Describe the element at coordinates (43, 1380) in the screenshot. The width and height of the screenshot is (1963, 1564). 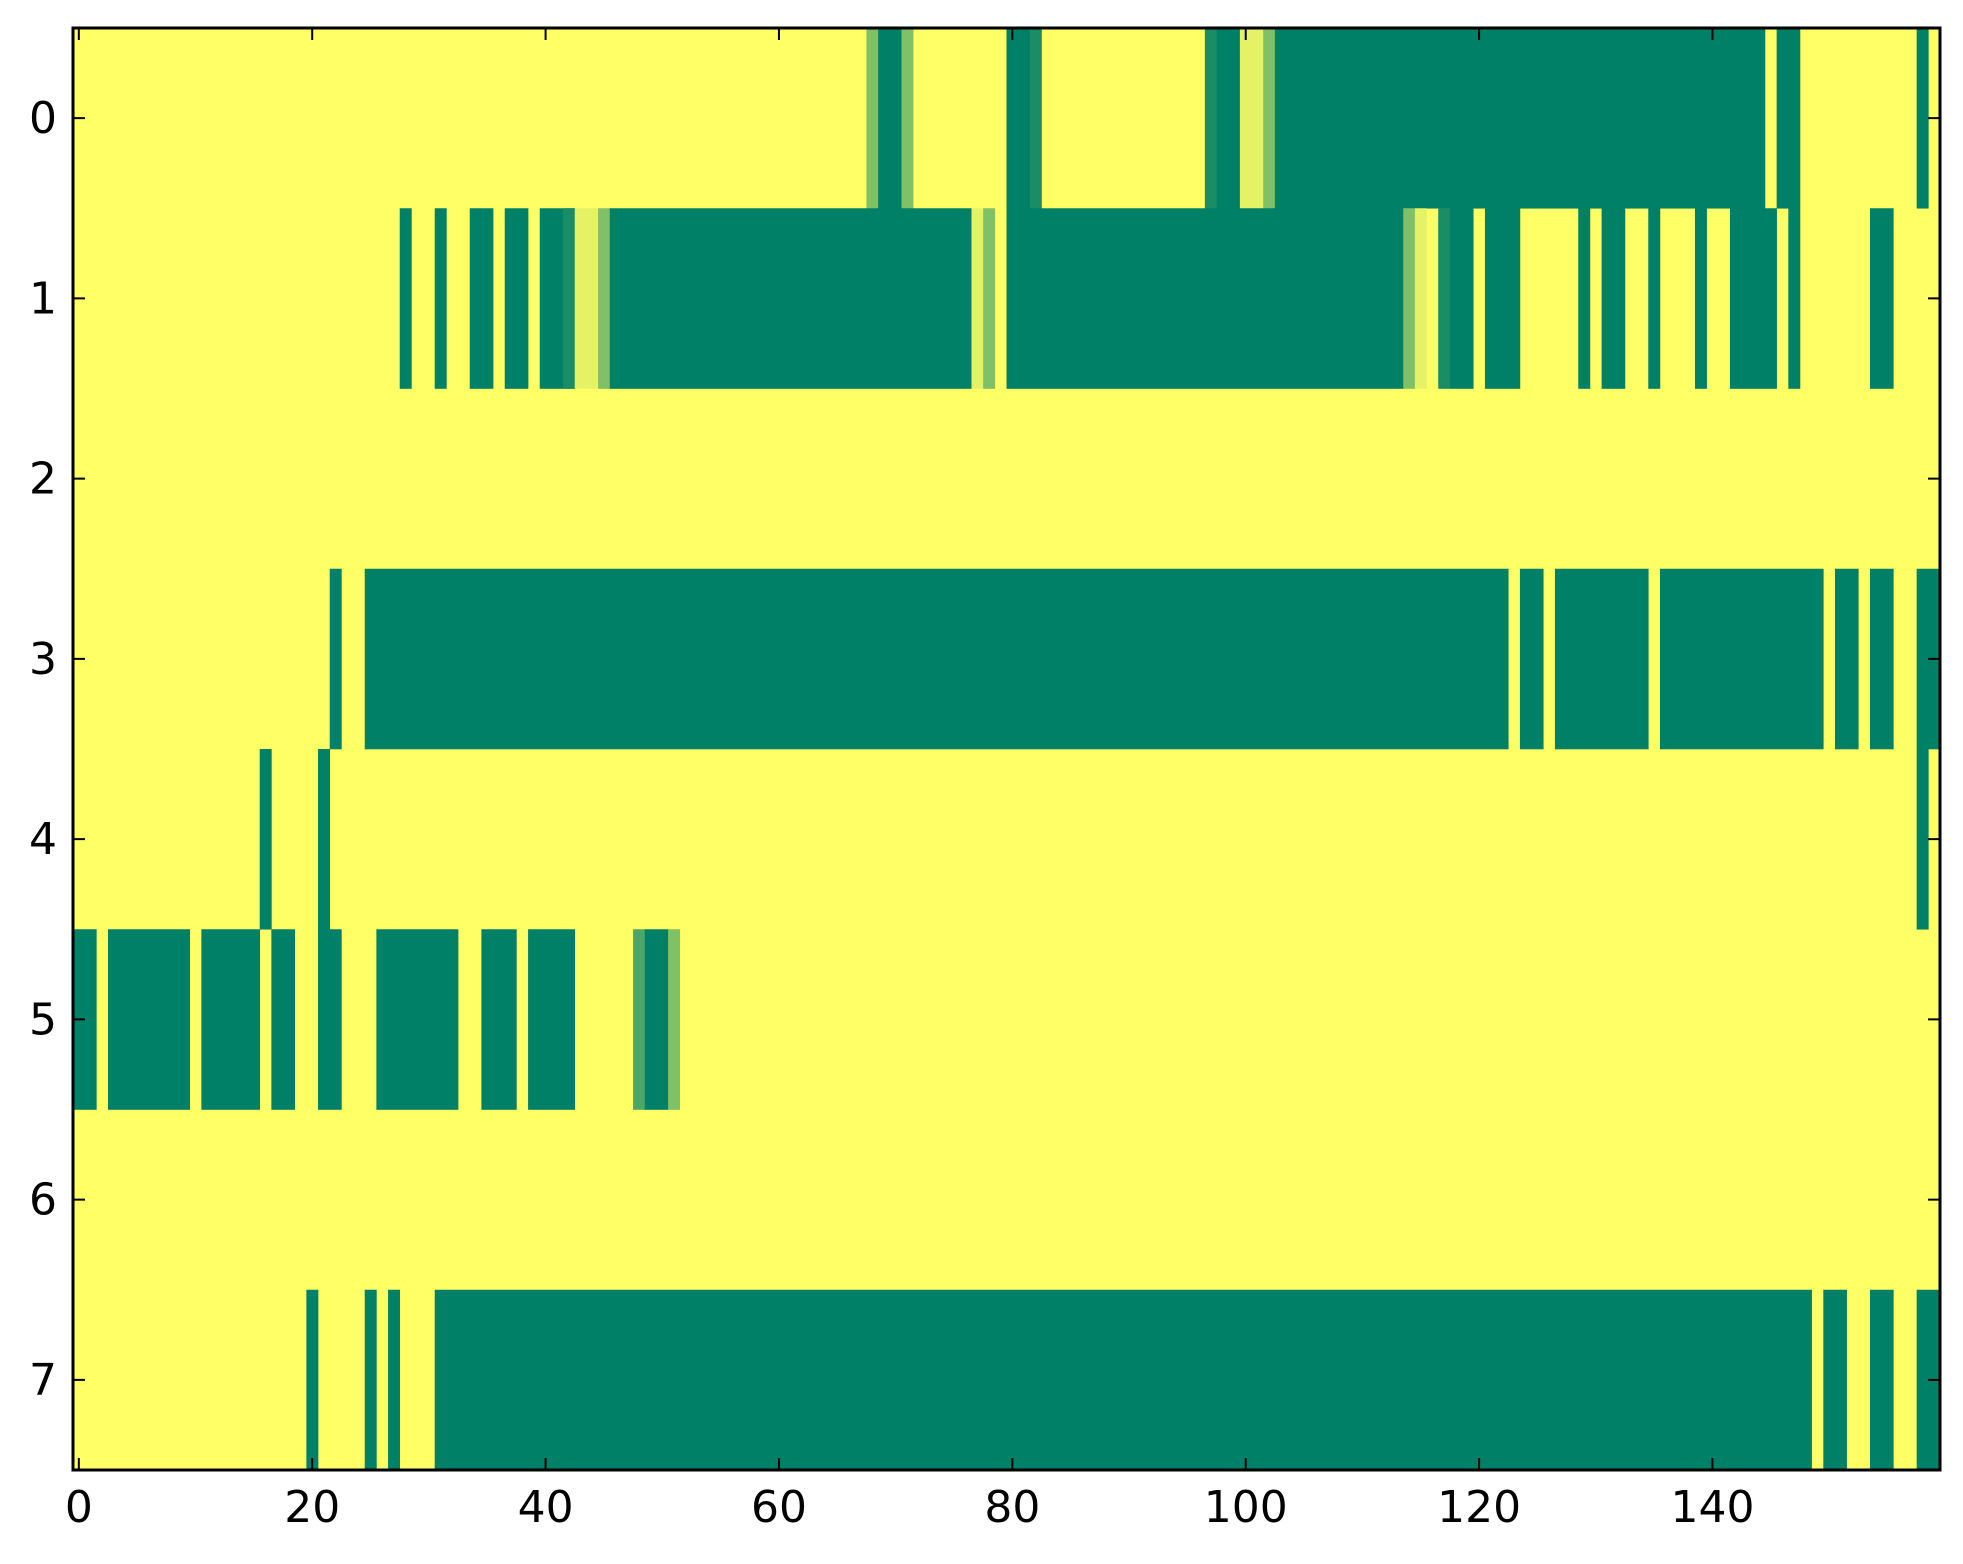
I see `y-tick-label: 7` at that location.